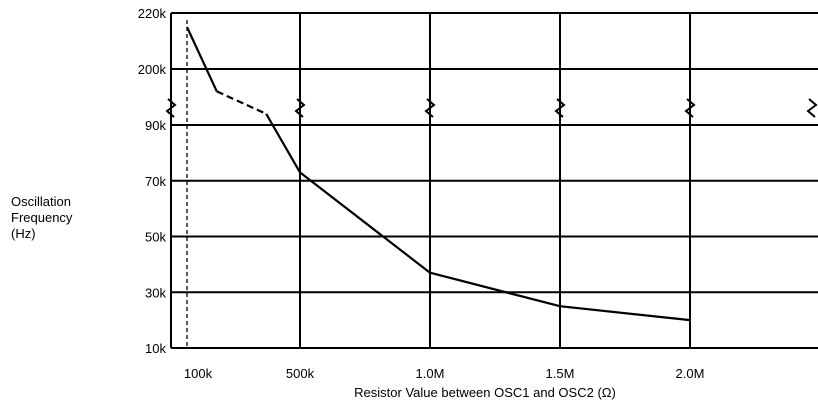 The width and height of the screenshot is (818, 404). I want to click on y-axis-title: Oscillation Frequency (Hz), so click(41, 218).